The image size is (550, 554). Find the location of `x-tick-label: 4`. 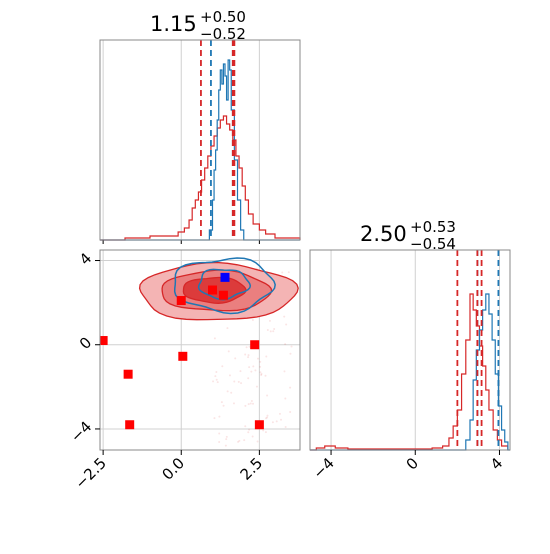

x-tick-label: 4 is located at coordinates (496, 463).